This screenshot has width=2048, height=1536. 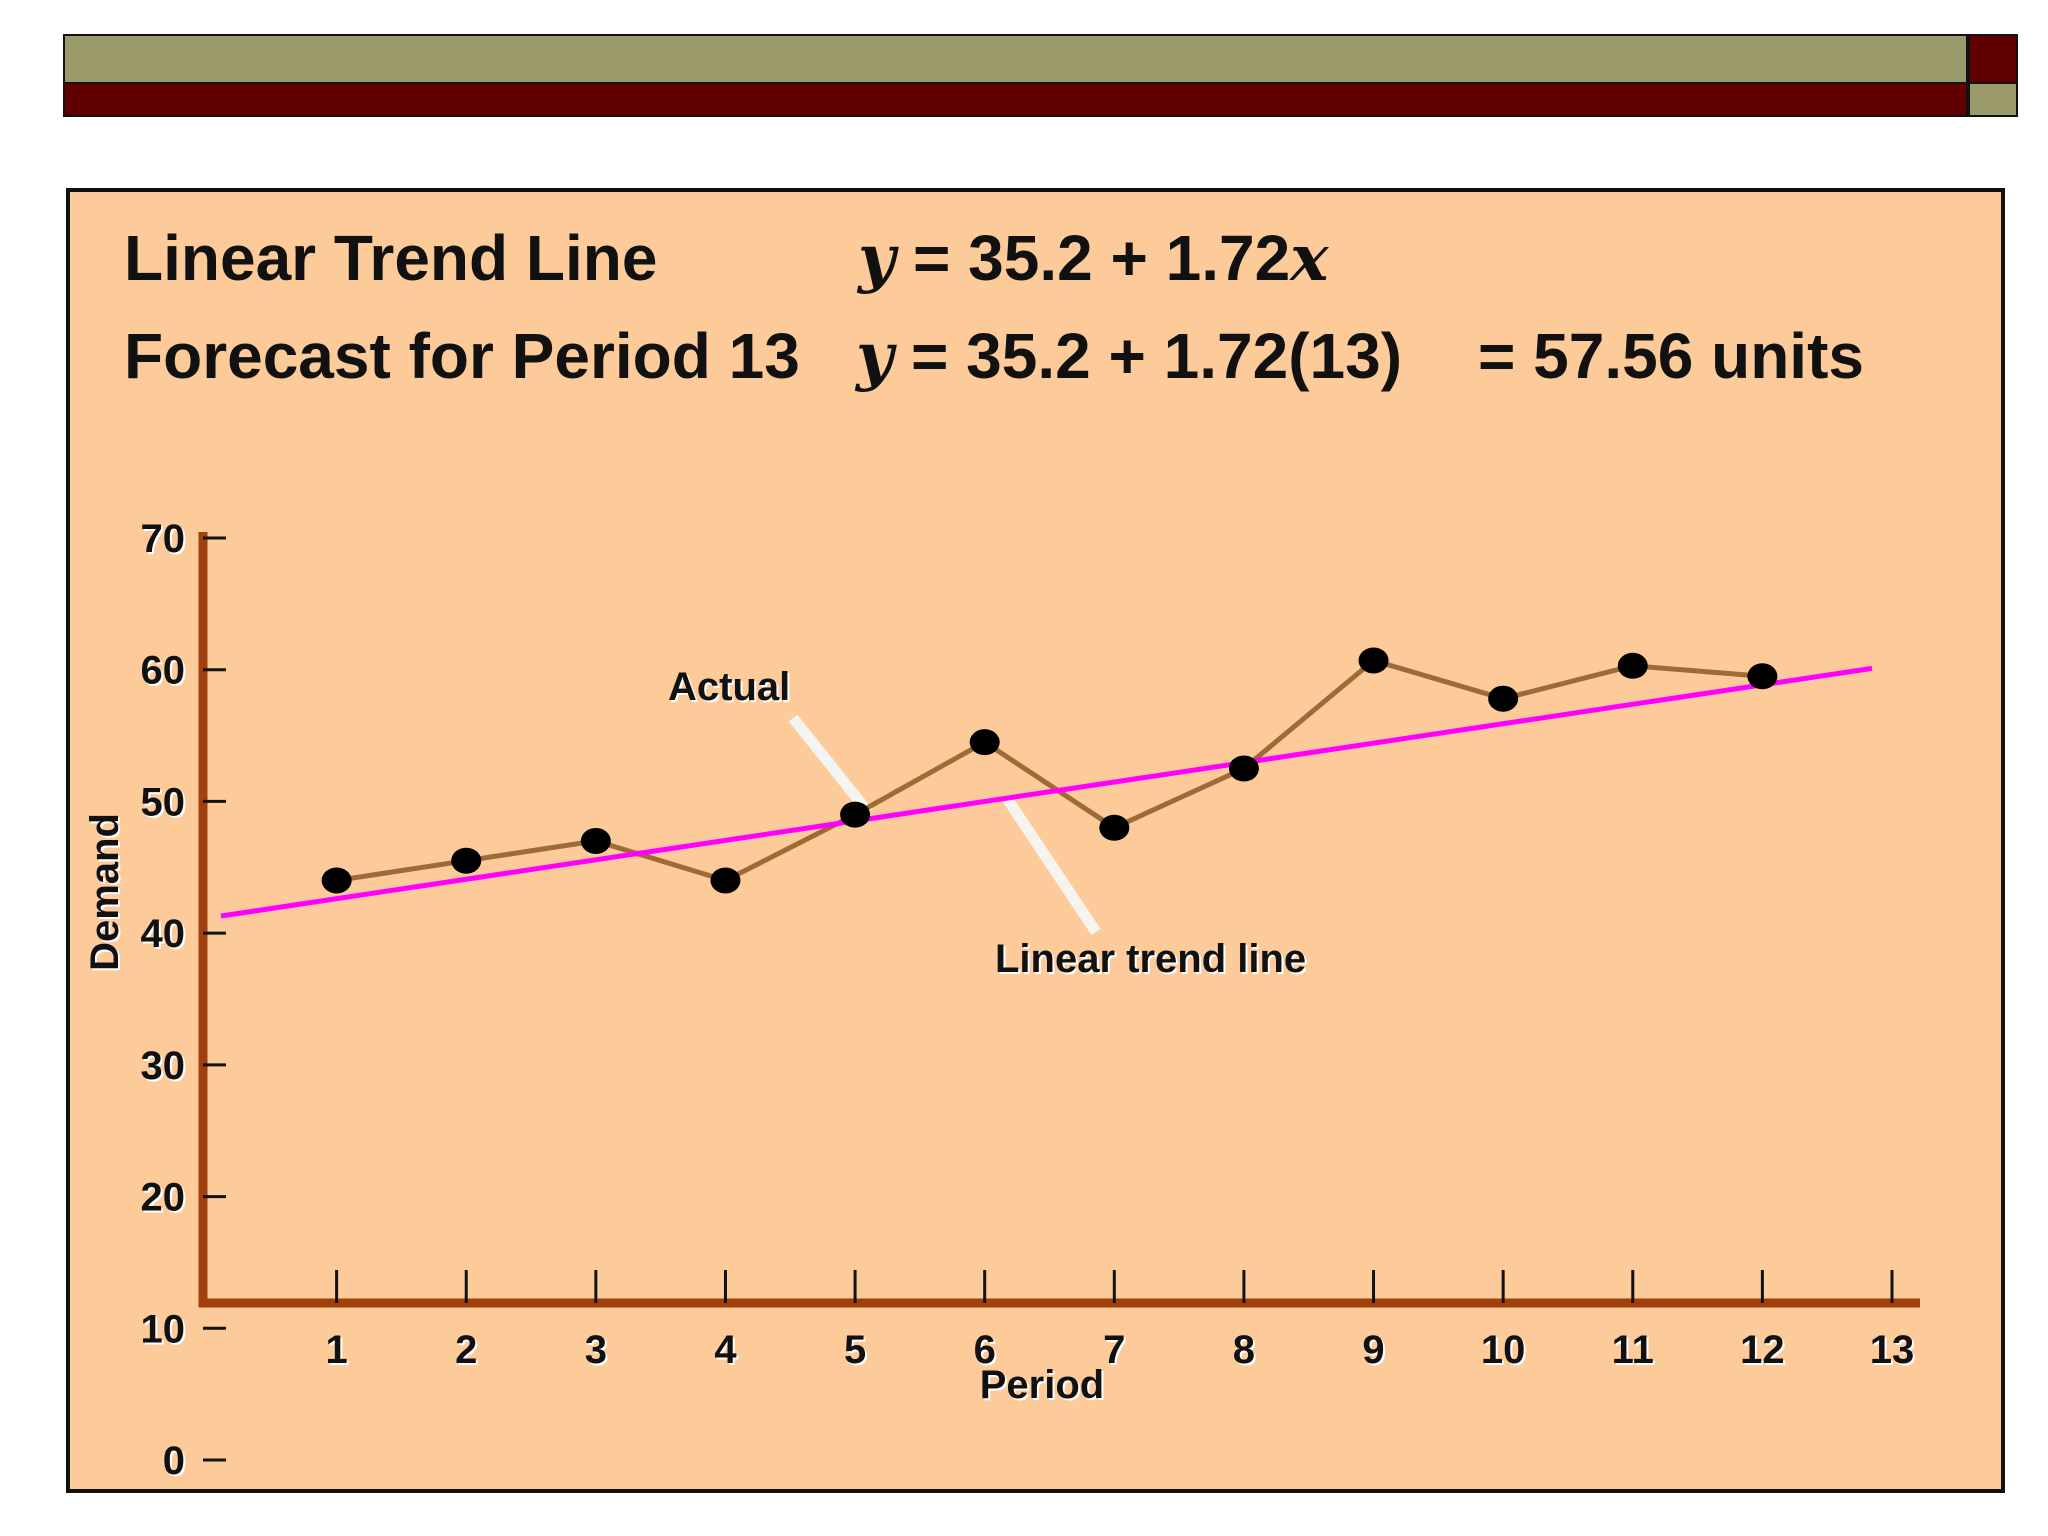 I want to click on header-square-olive, so click(x=1993, y=100).